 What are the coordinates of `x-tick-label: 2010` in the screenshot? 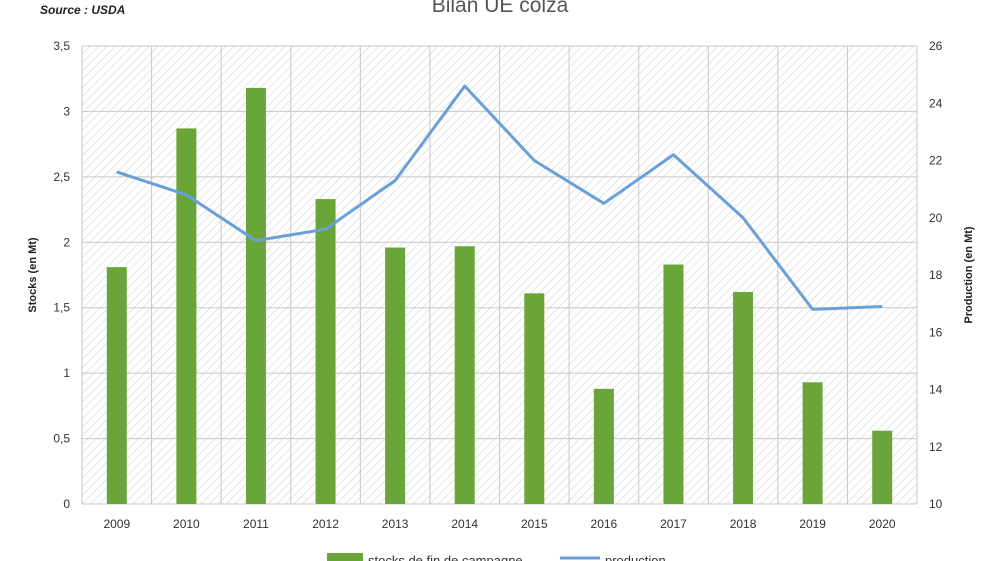 It's located at (186, 524).